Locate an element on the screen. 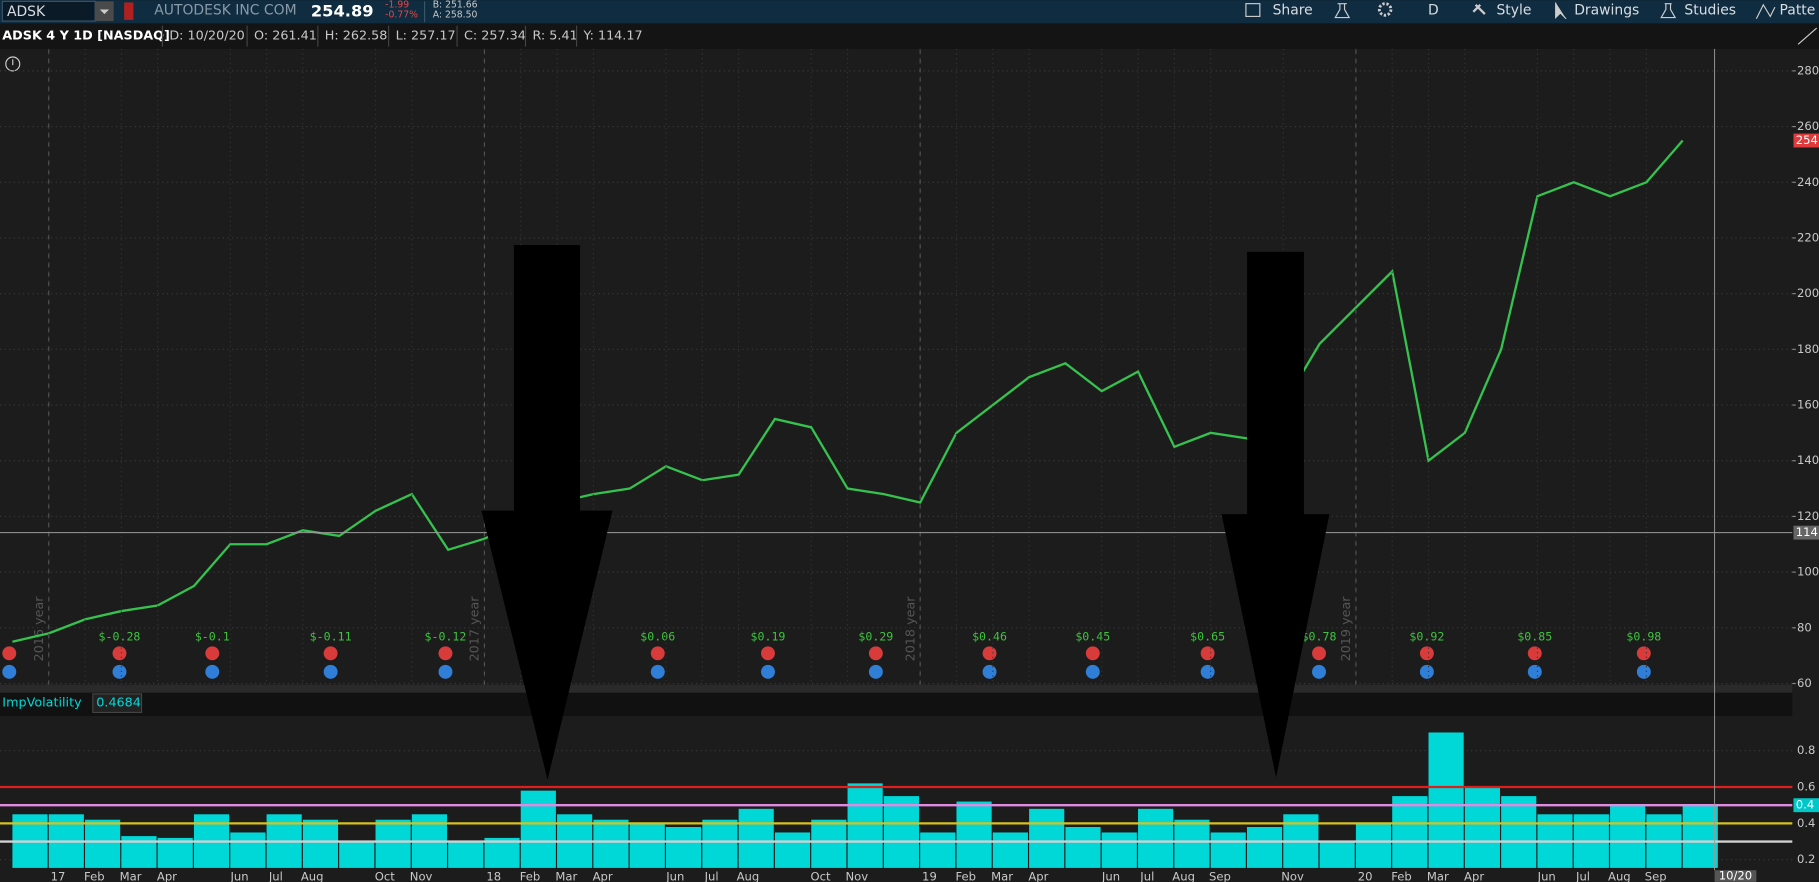 This screenshot has width=1819, height=882. price-tag: 254 is located at coordinates (1807, 140).